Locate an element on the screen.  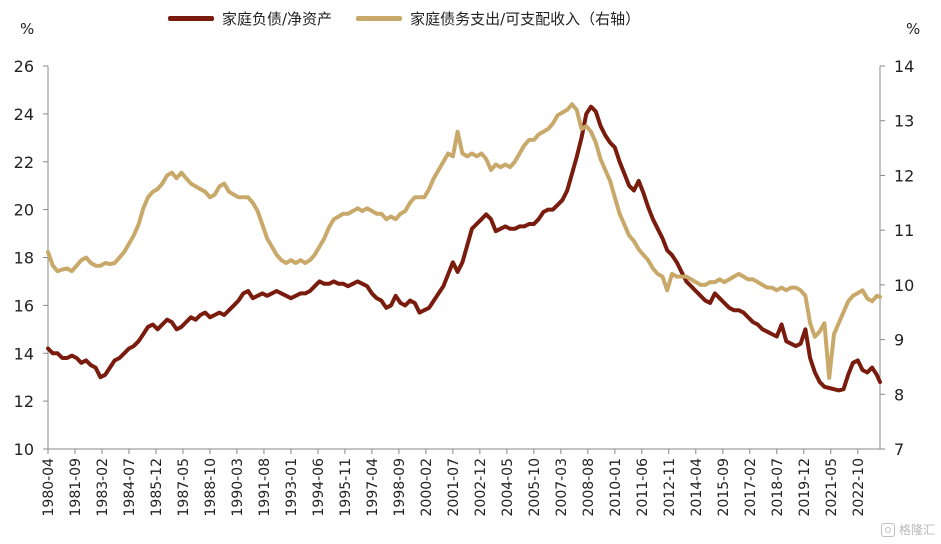
x-tick-label: 2014-04 is located at coordinates (697, 487).